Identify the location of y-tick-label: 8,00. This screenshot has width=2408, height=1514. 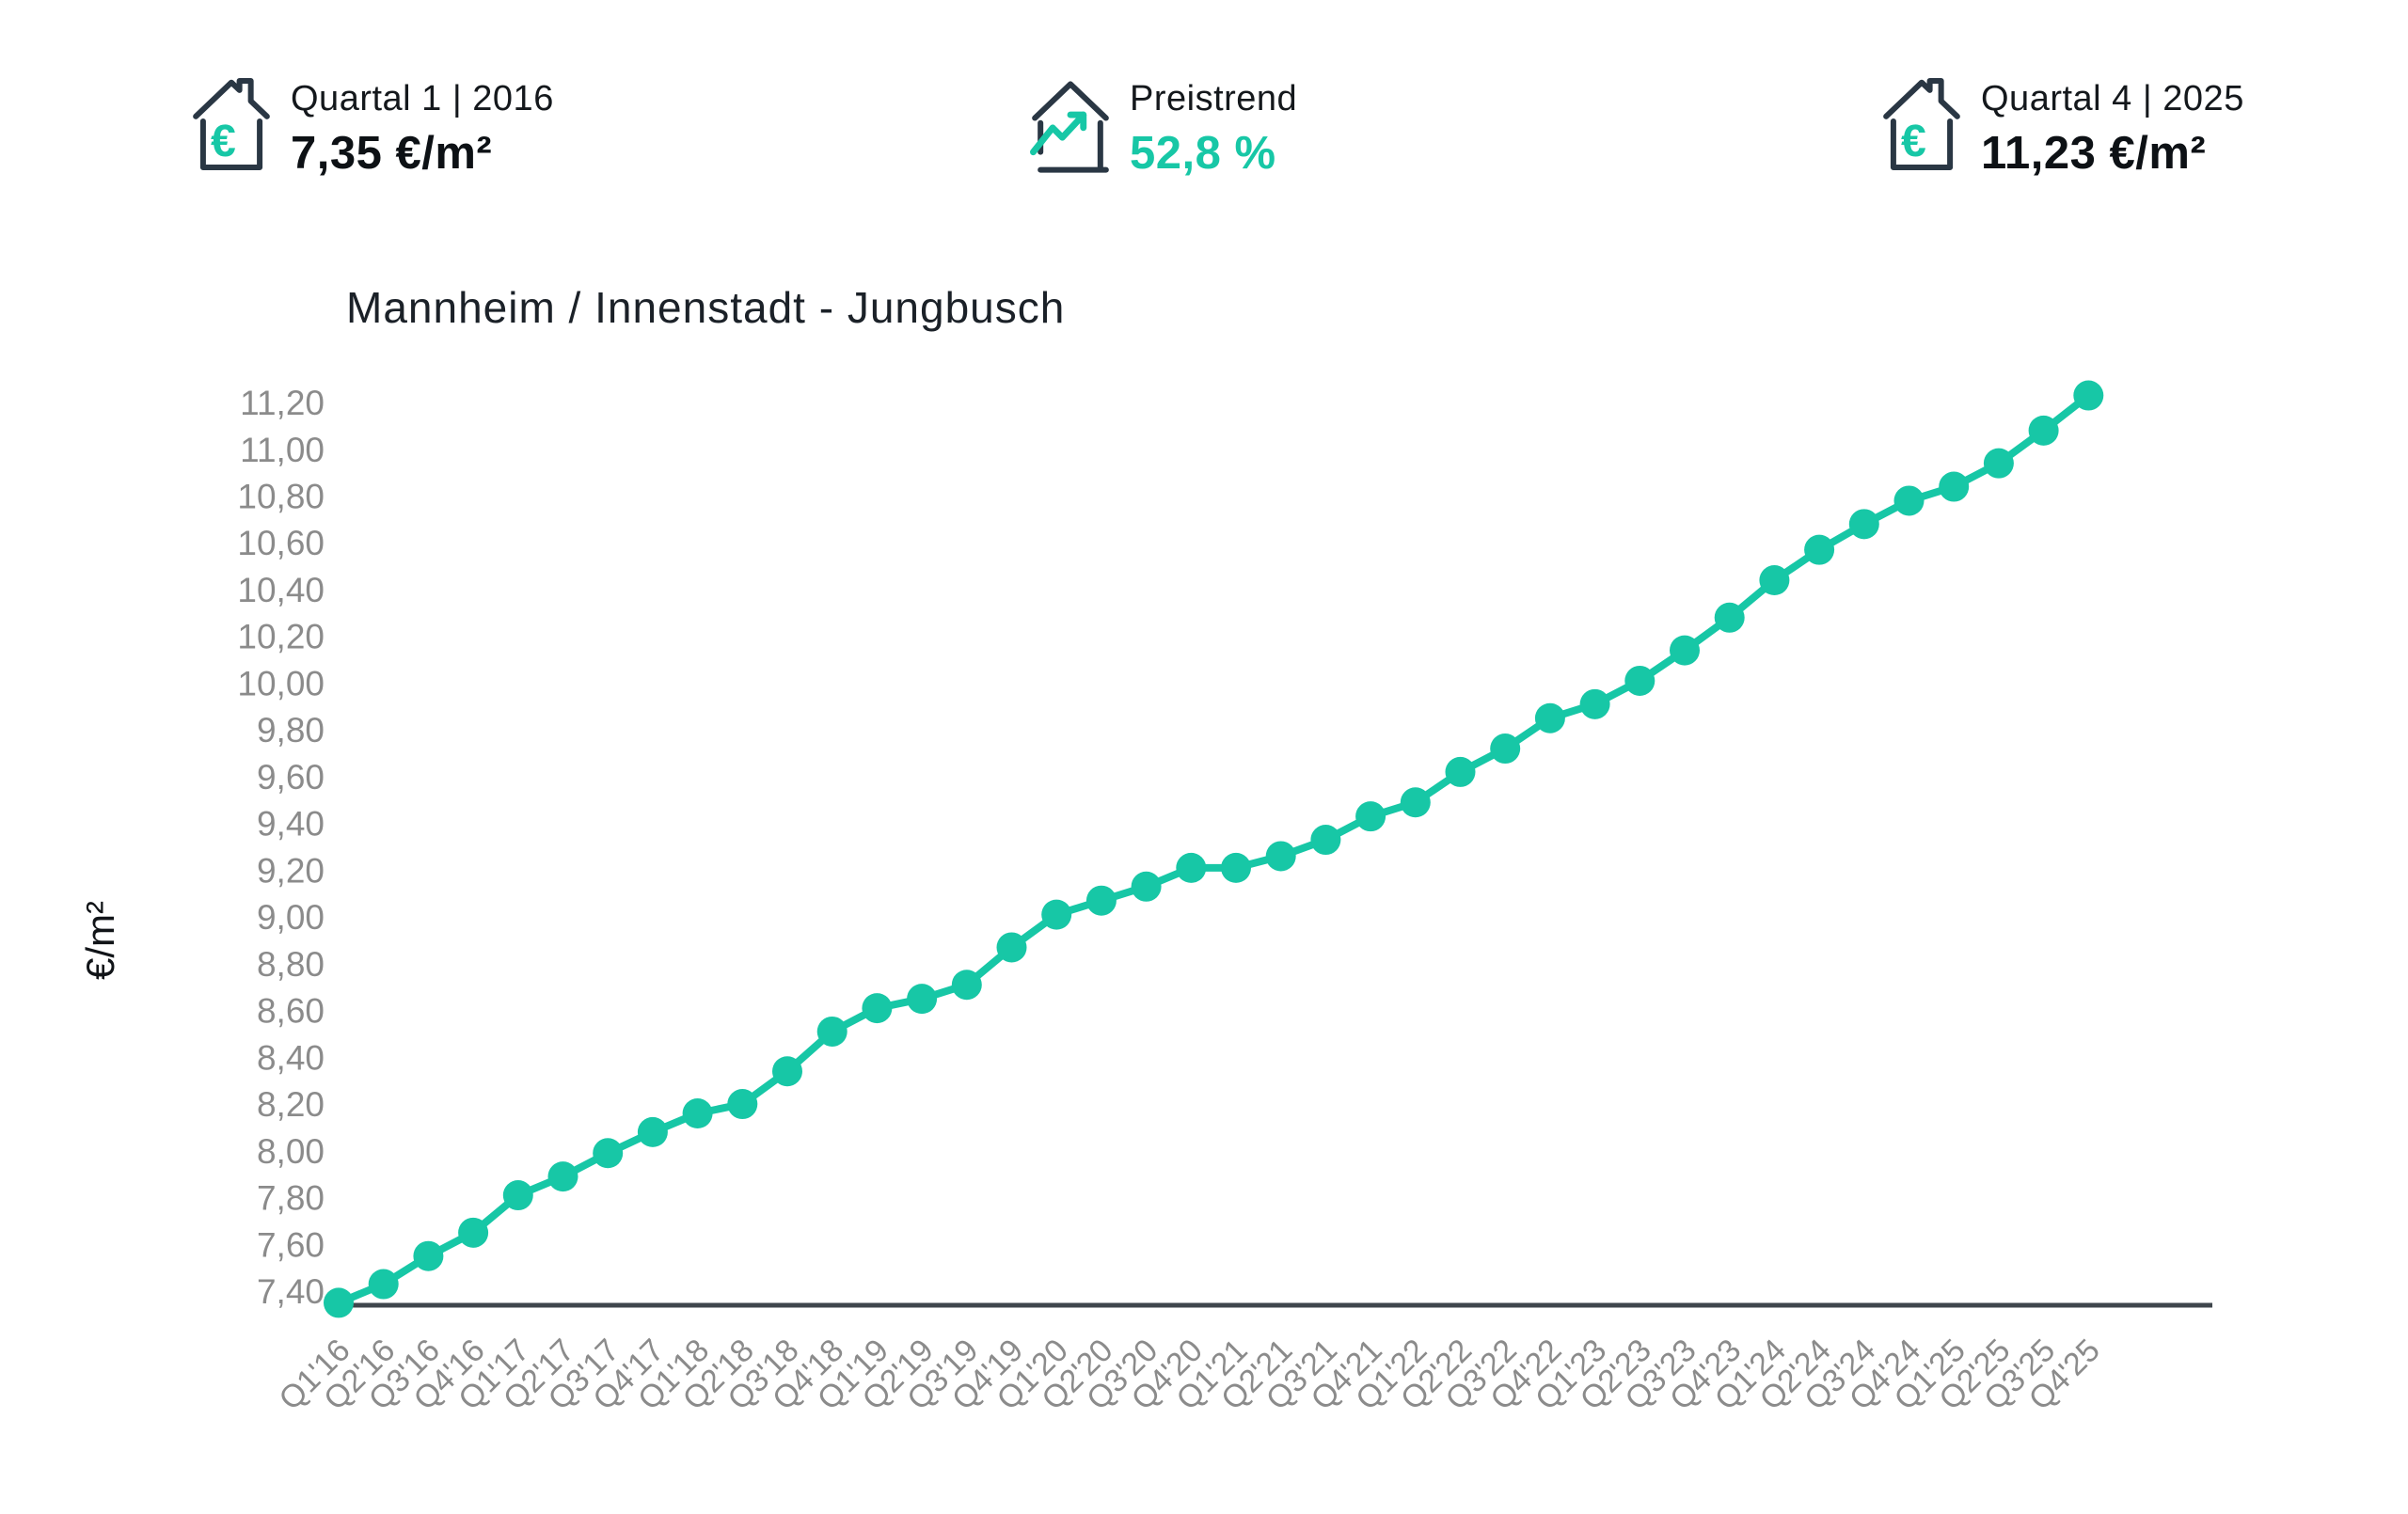
(291, 1151).